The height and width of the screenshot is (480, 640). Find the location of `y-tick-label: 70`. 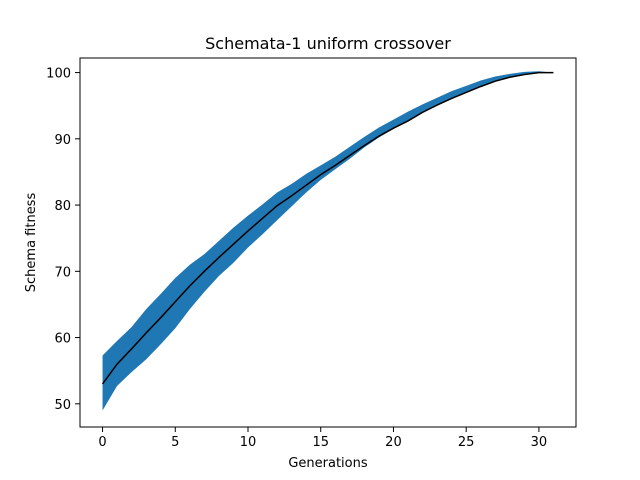

y-tick-label: 70 is located at coordinates (62, 272).